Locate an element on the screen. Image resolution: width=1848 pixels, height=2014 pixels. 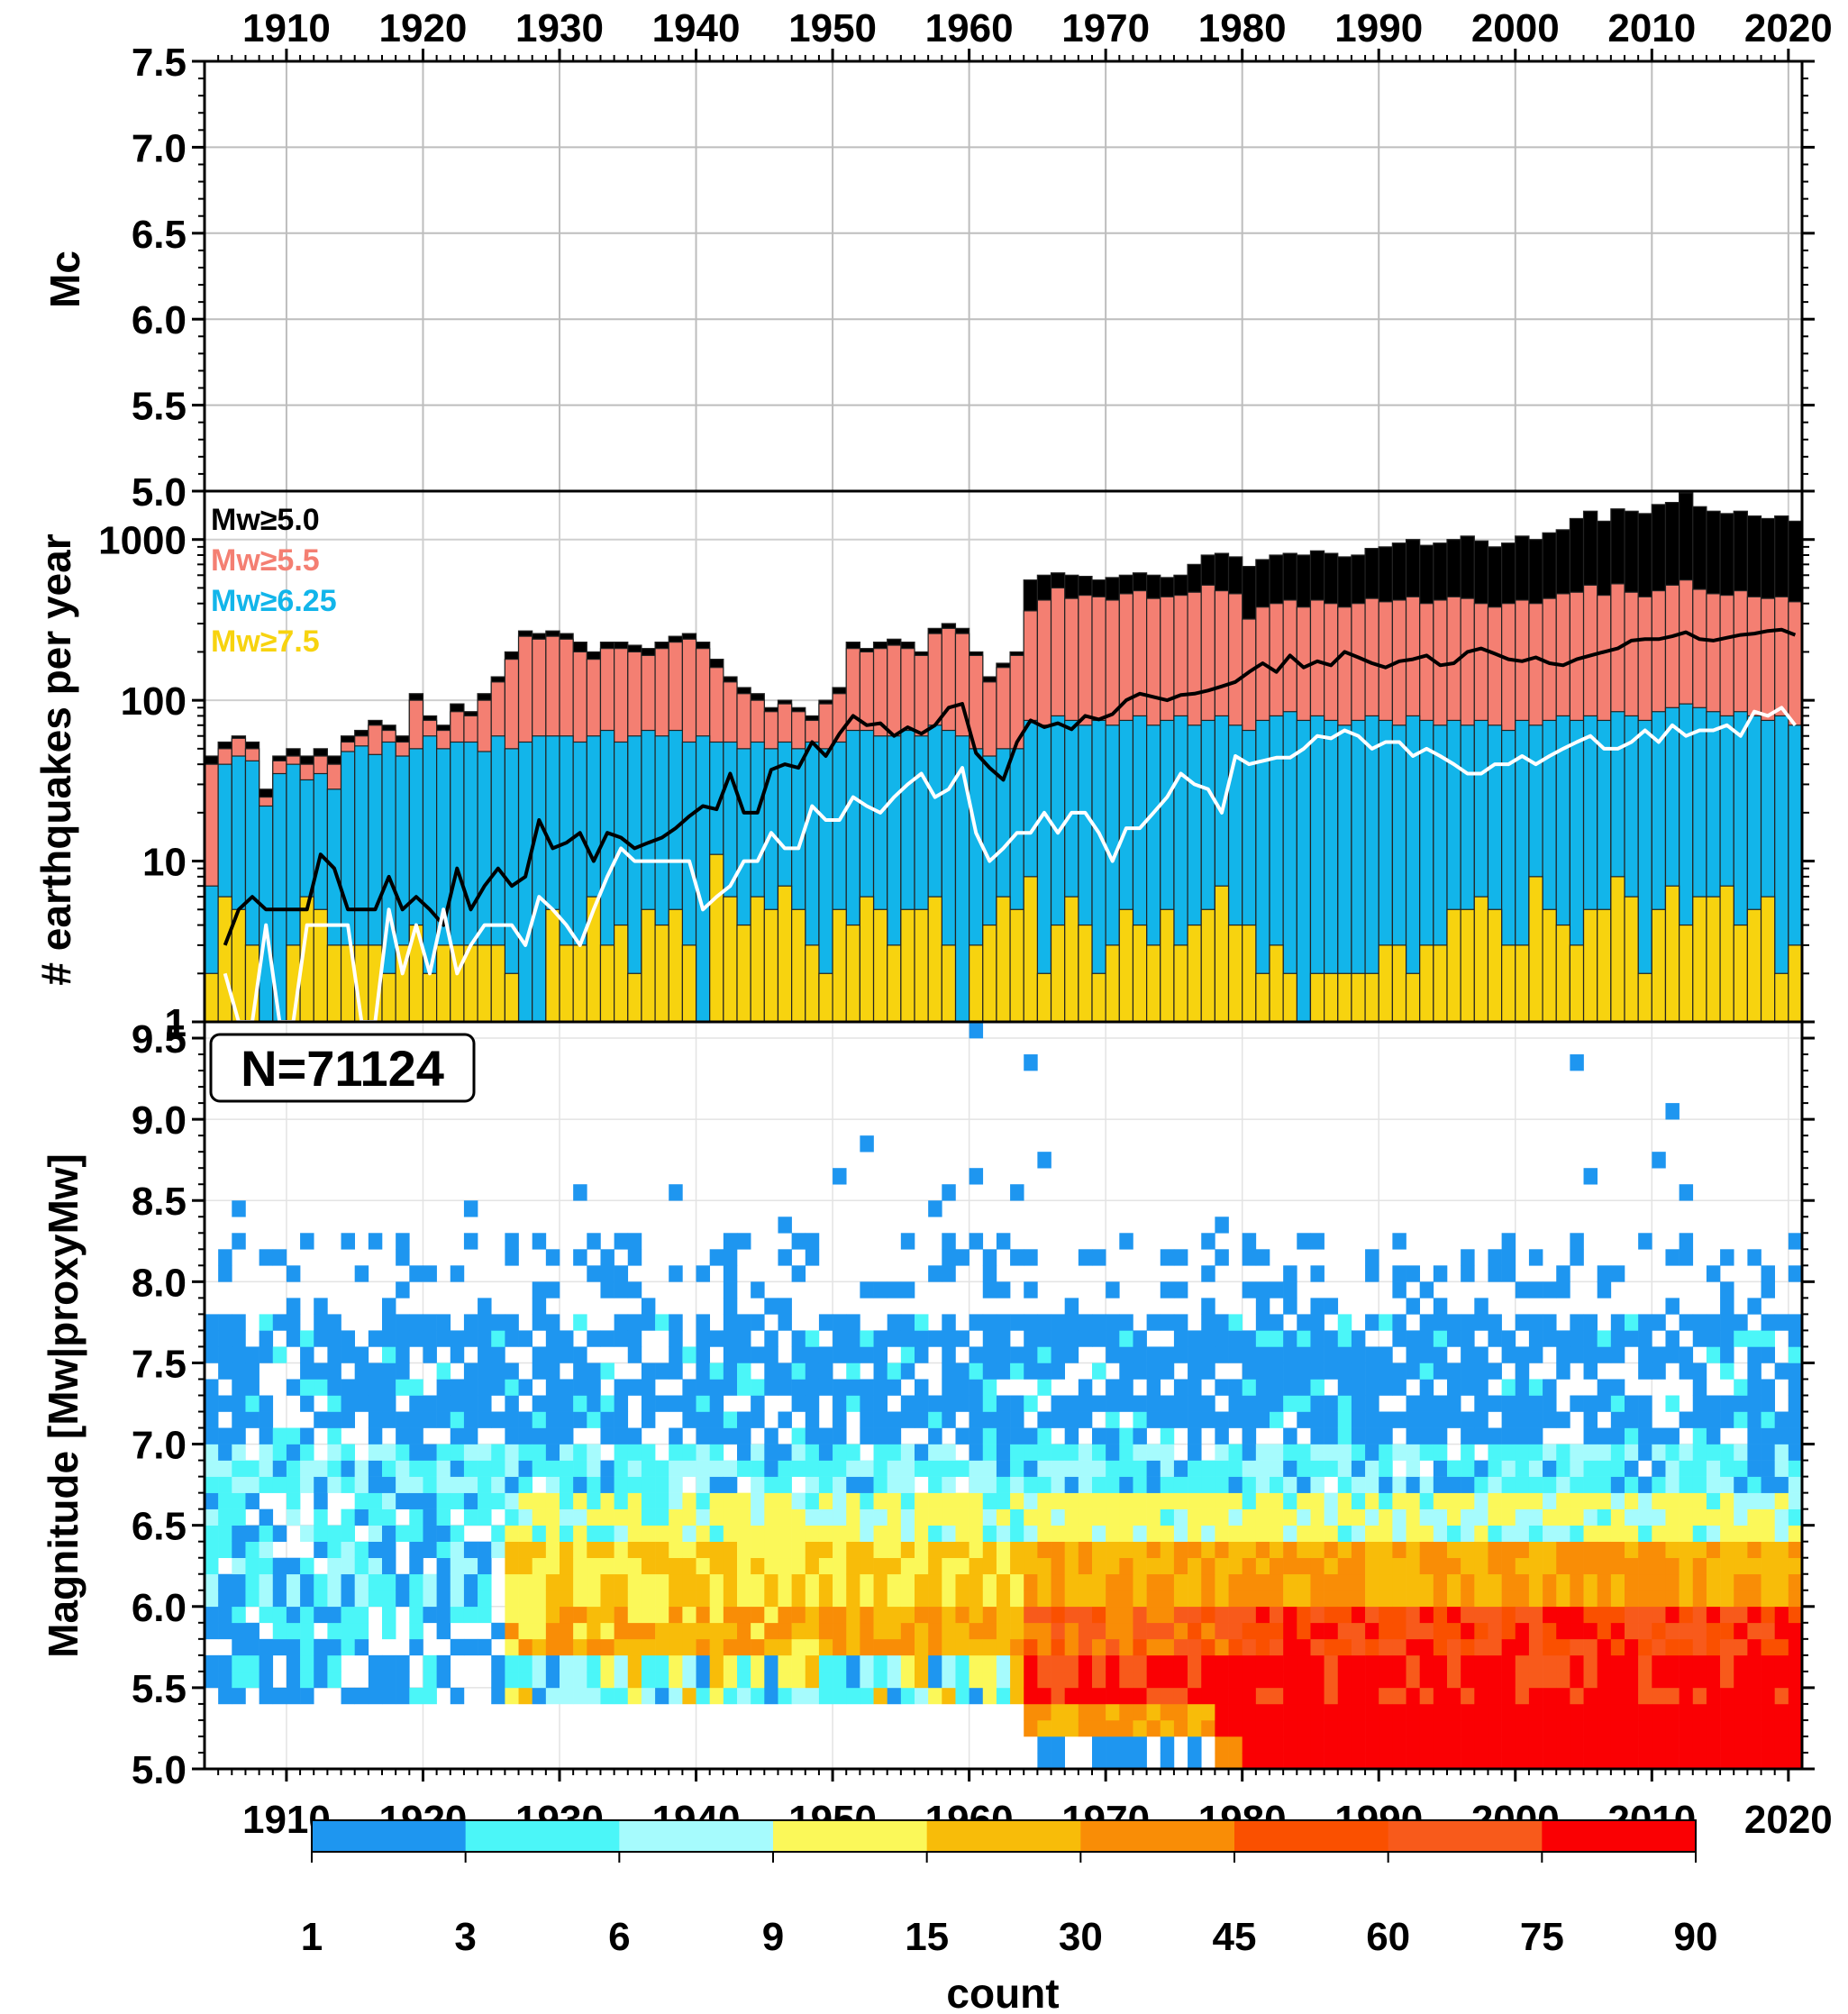
colorbar-tick-label: 6 is located at coordinates (619, 1937).